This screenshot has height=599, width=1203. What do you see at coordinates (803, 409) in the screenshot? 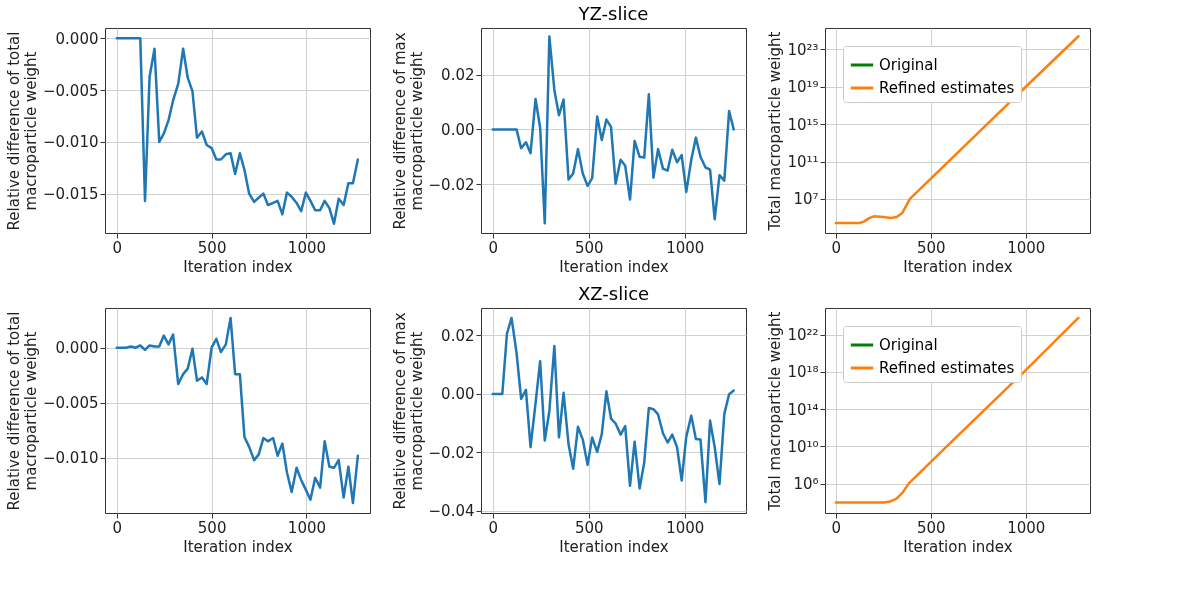
I see `y-tick-label: 10¹⁴` at bounding box center [803, 409].